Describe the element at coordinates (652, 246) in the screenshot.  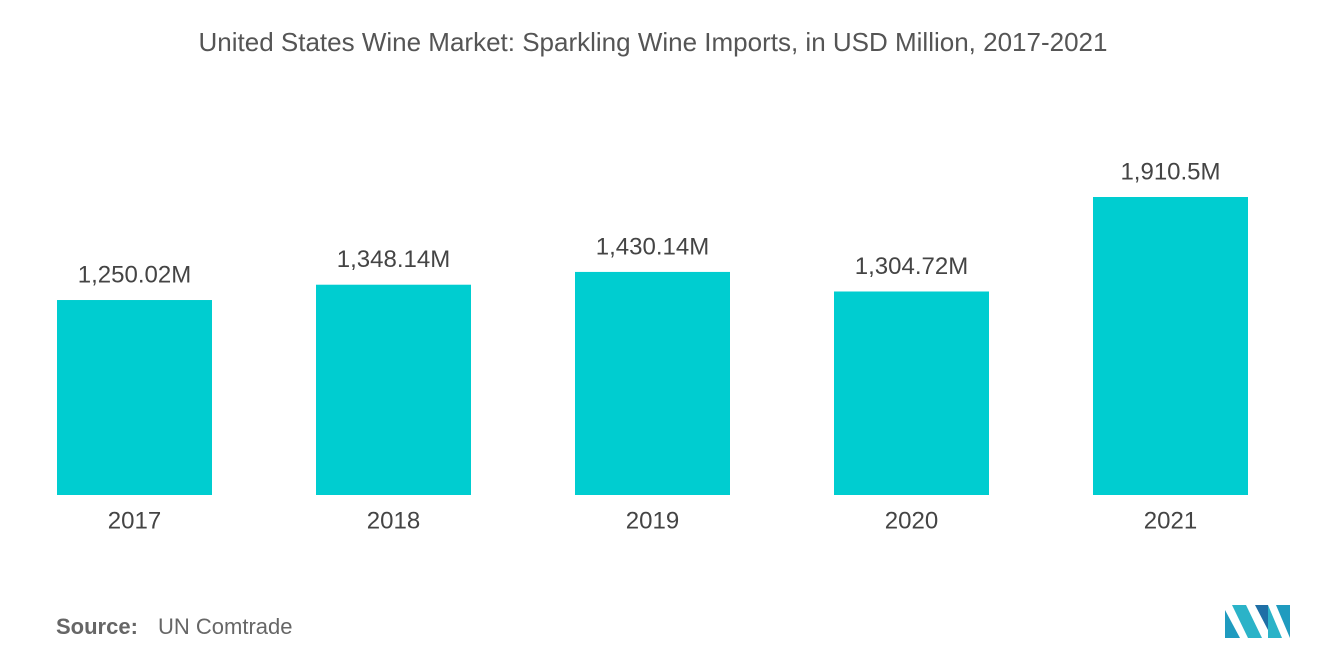
I see `value-label: 1,430.14M` at that location.